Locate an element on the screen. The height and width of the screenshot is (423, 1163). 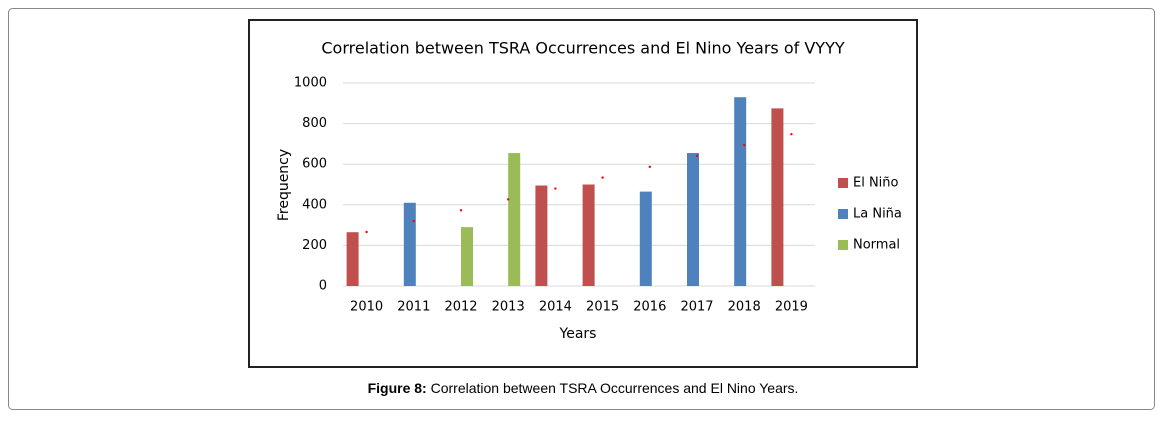
x-tick-label: 2015 is located at coordinates (602, 307).